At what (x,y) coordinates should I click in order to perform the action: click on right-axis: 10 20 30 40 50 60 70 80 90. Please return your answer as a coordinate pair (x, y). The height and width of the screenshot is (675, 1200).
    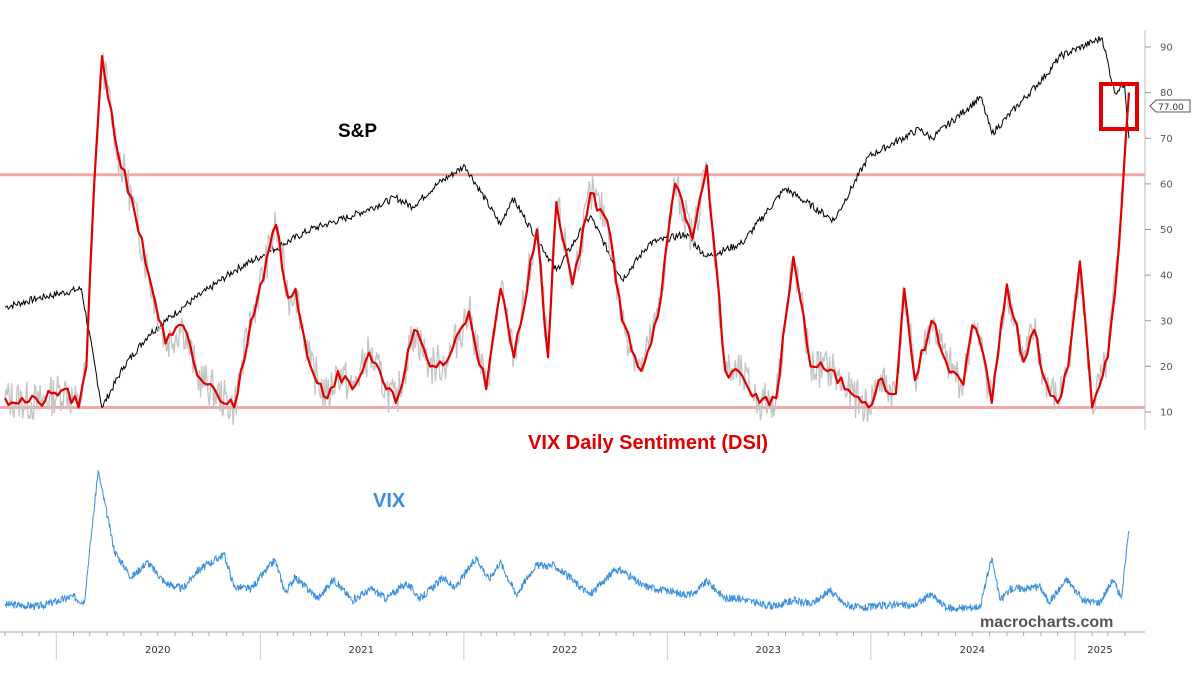
    Looking at the image, I should click on (1158, 230).